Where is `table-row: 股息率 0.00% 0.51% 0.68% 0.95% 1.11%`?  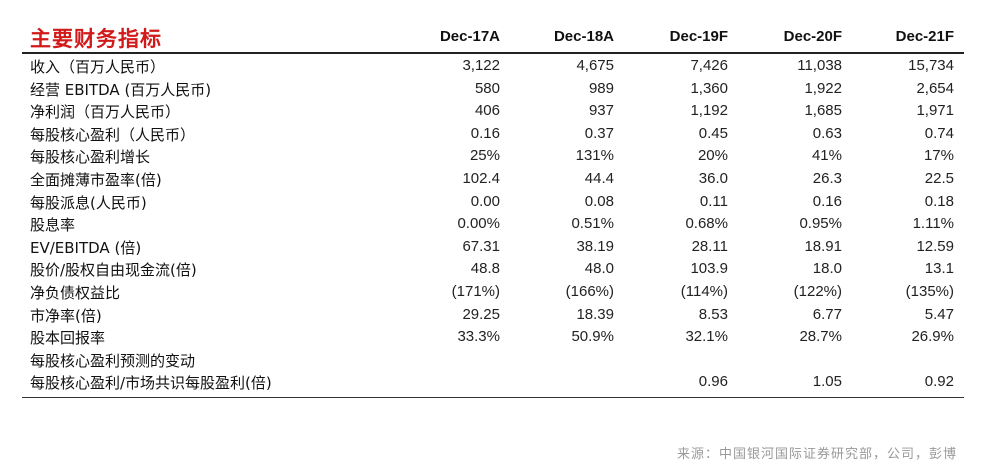
table-row: 股息率 0.00% 0.51% 0.68% 0.95% 1.11% is located at coordinates (493, 223).